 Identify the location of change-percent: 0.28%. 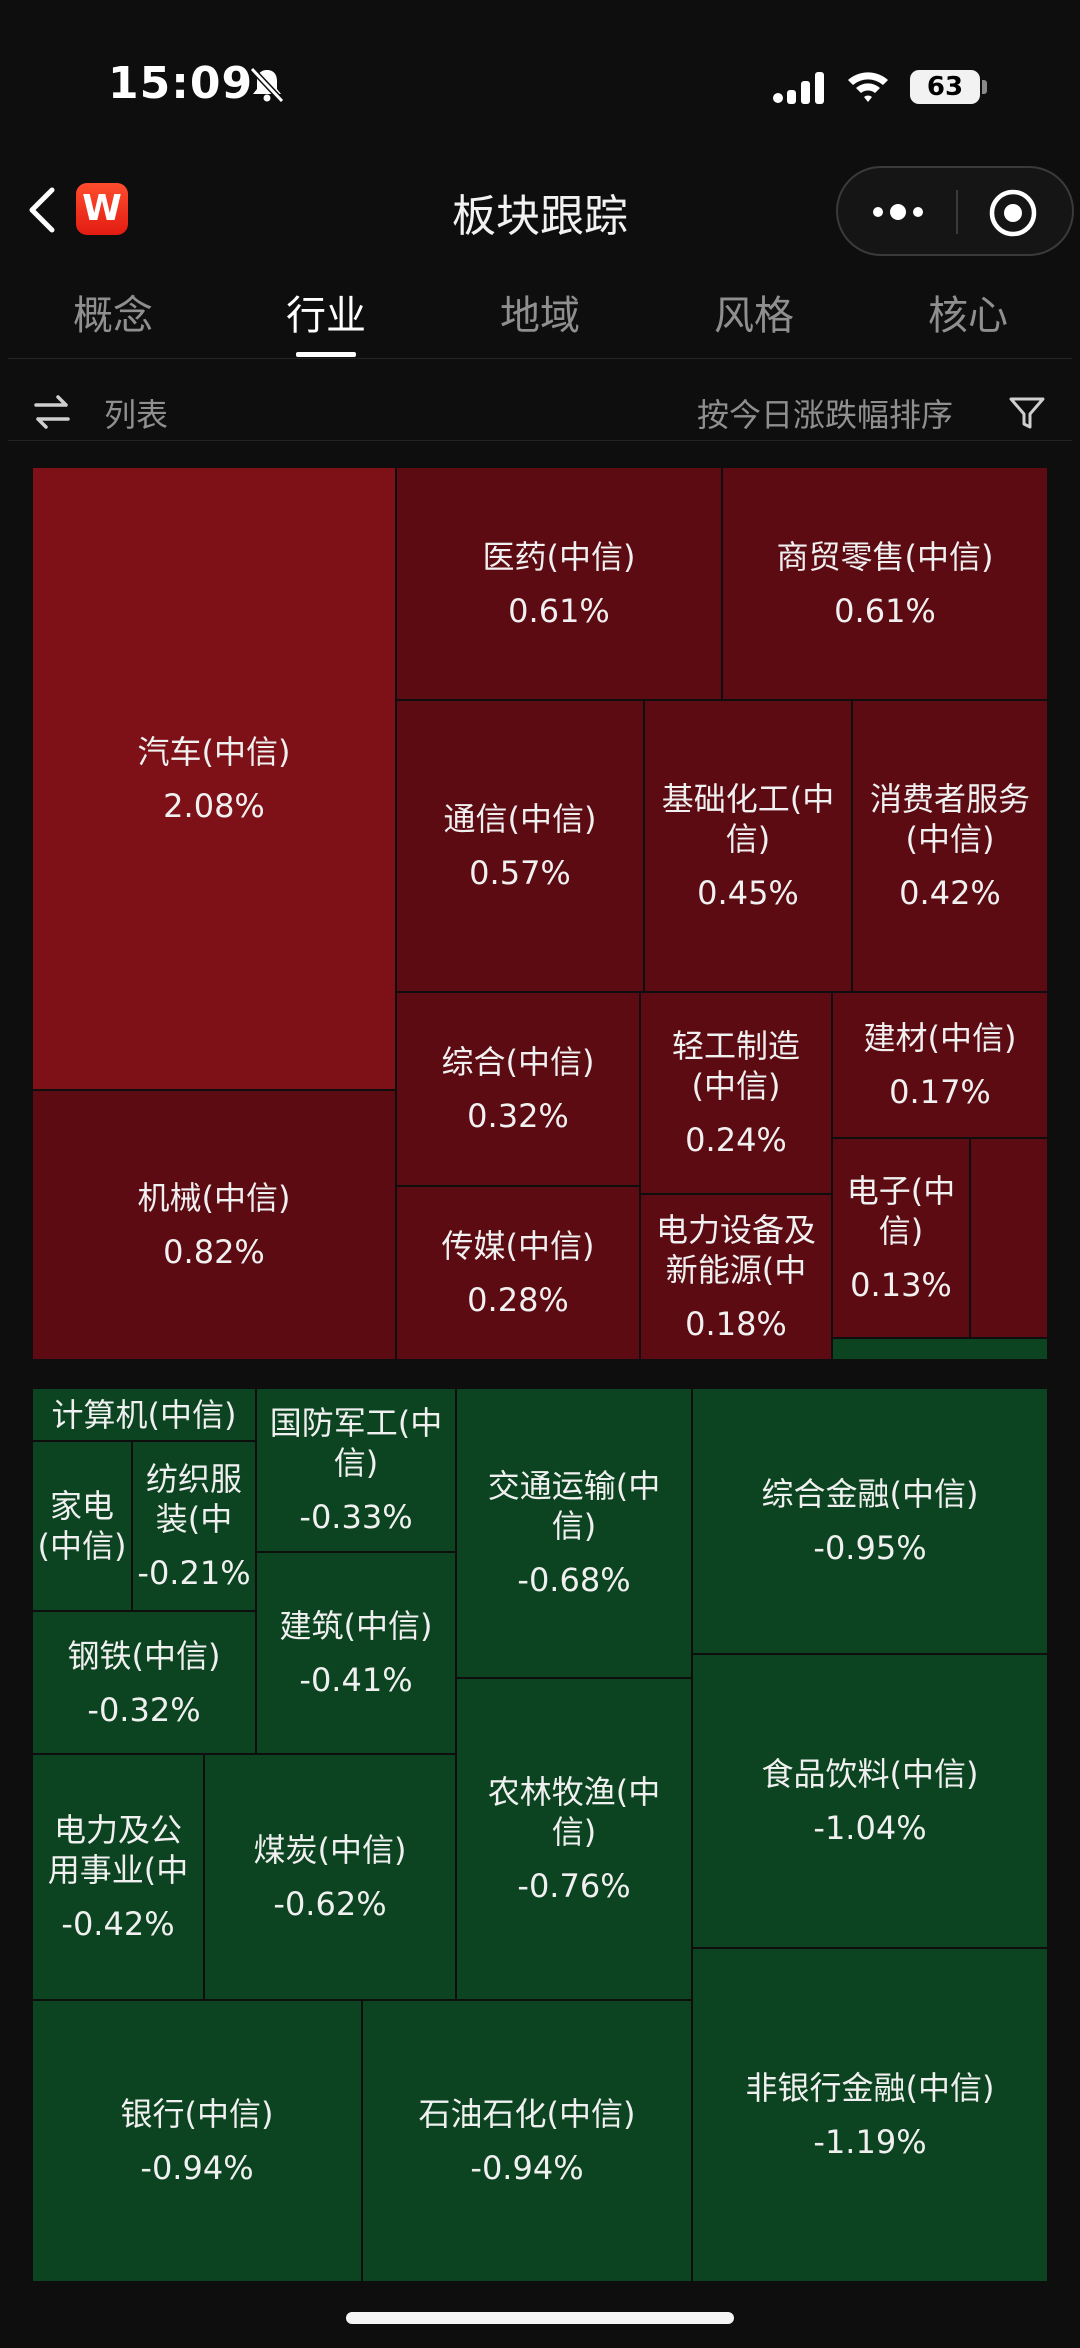
(518, 1300).